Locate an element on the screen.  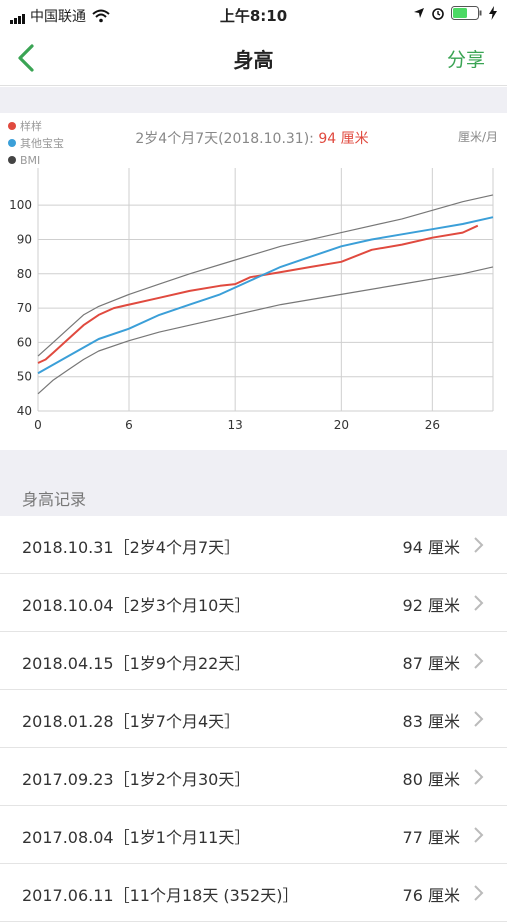
record-value: 83 厘米 is located at coordinates (431, 721).